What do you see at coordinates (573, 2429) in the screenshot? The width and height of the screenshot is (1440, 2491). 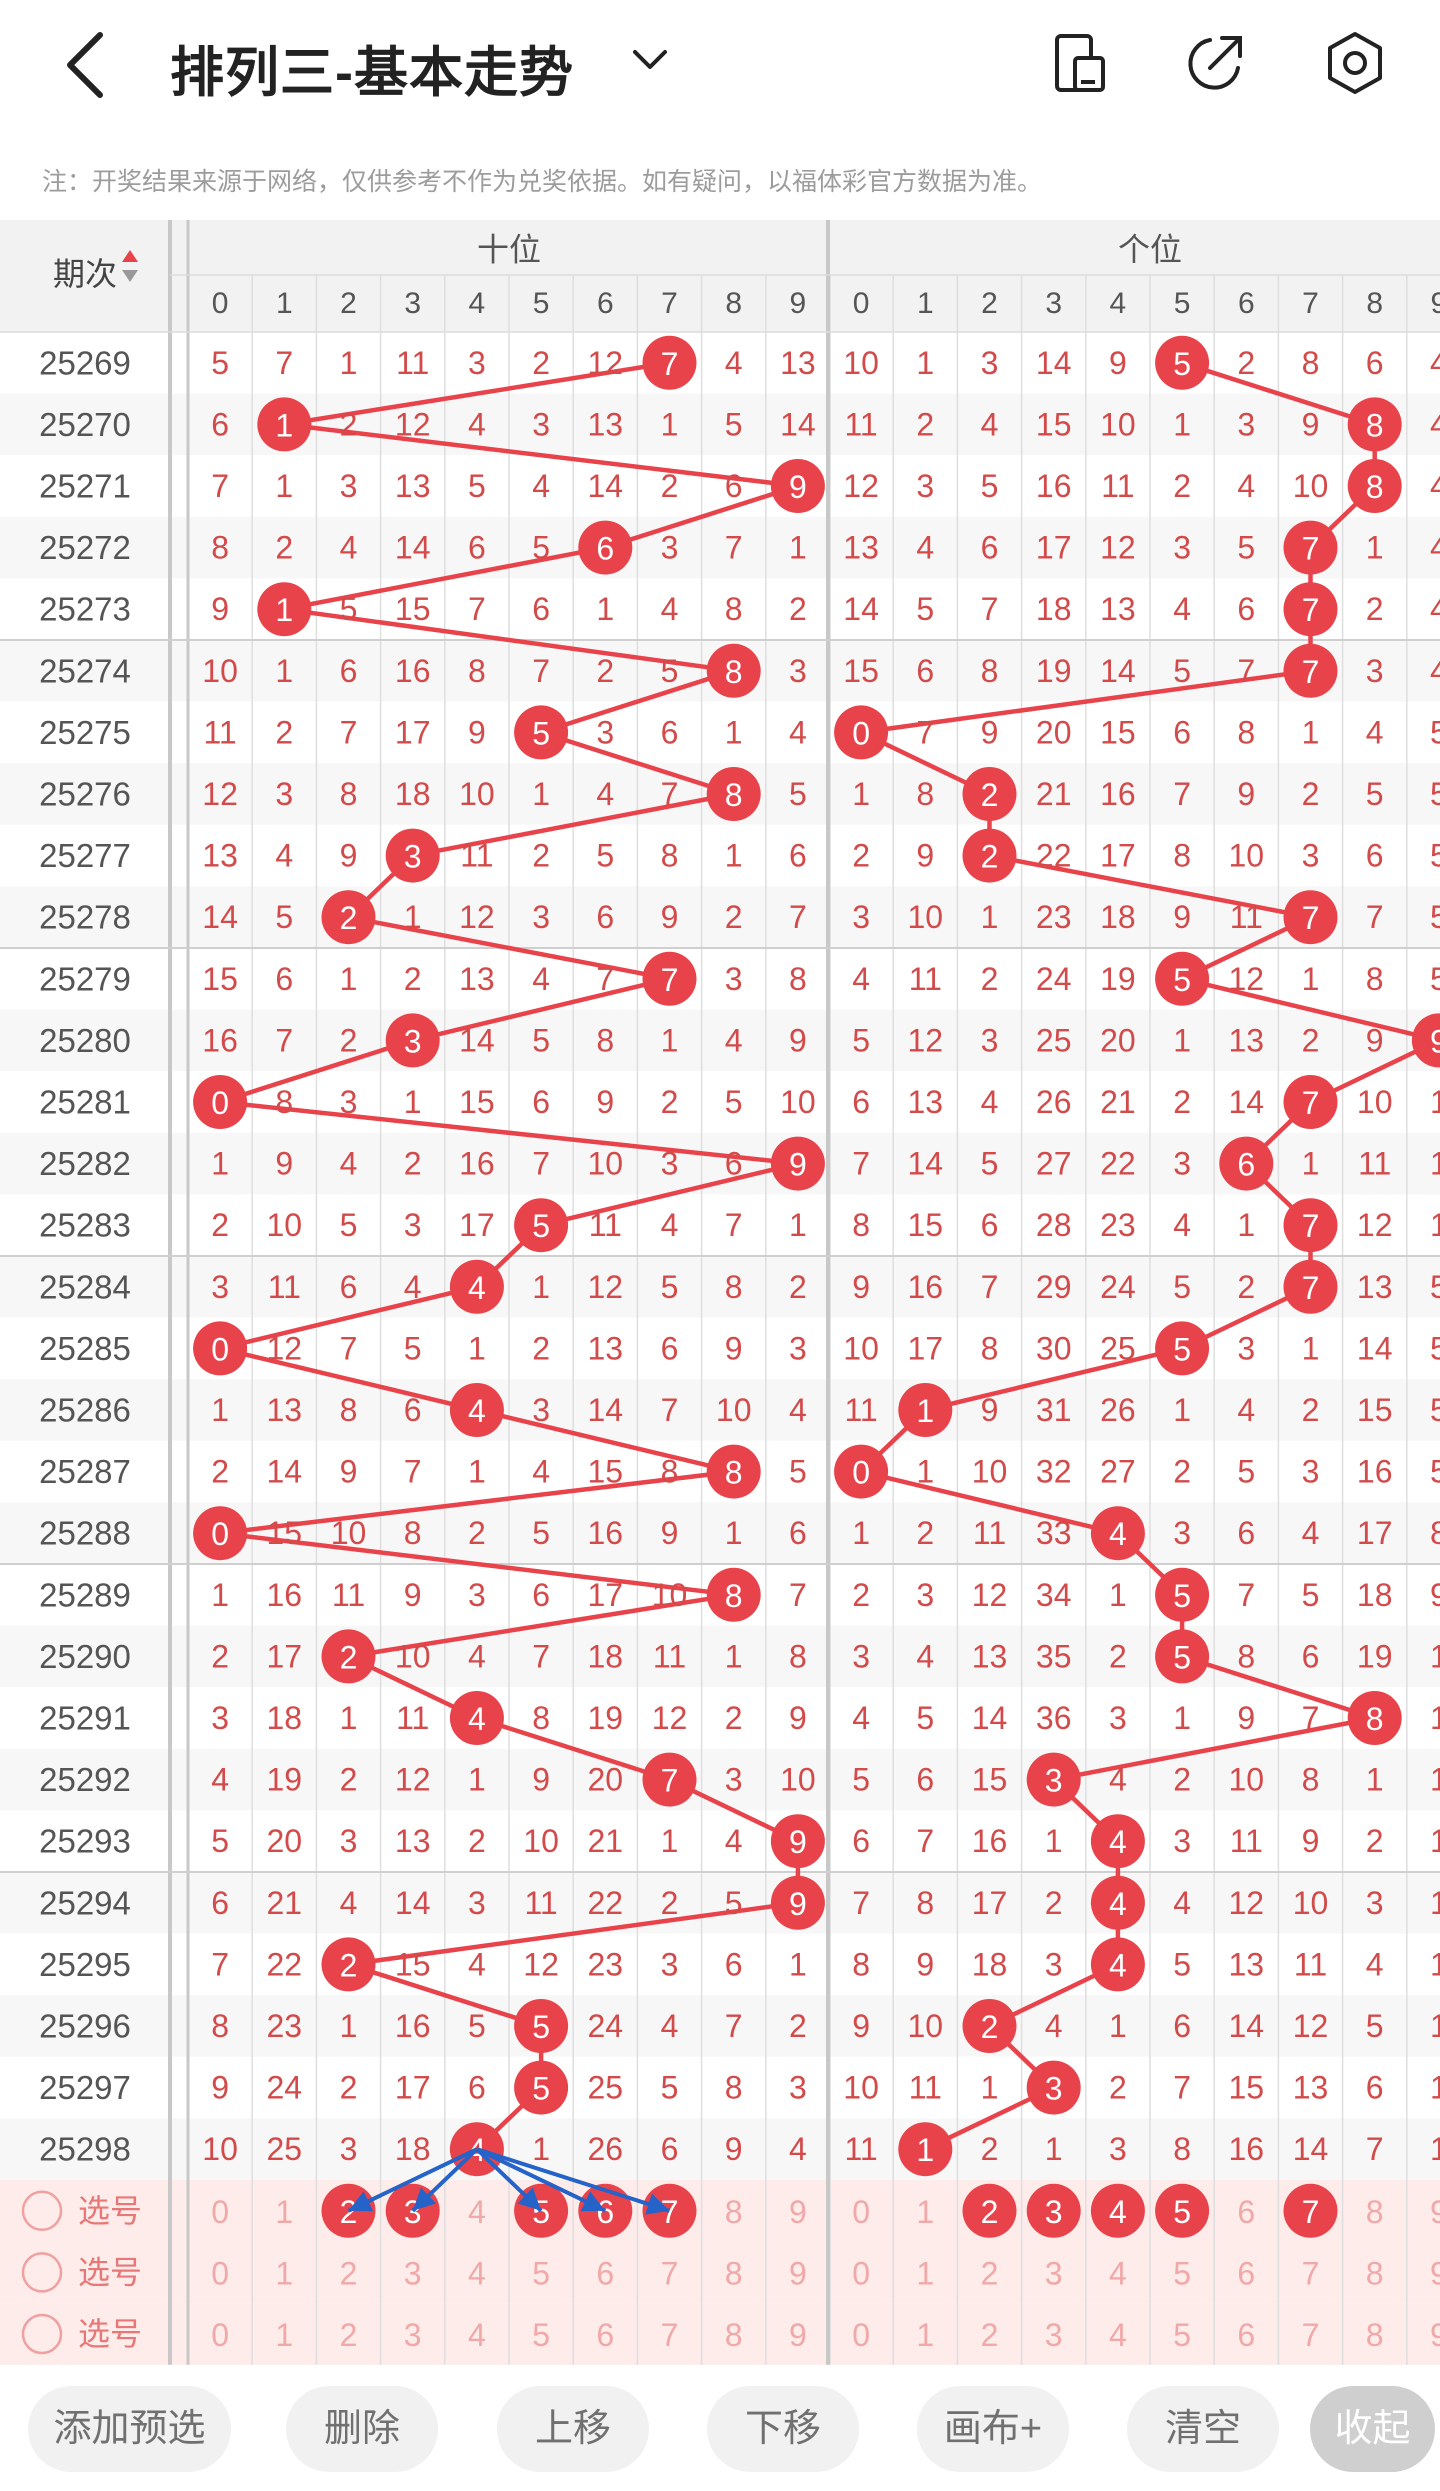 I see `move-up-button: 上移` at bounding box center [573, 2429].